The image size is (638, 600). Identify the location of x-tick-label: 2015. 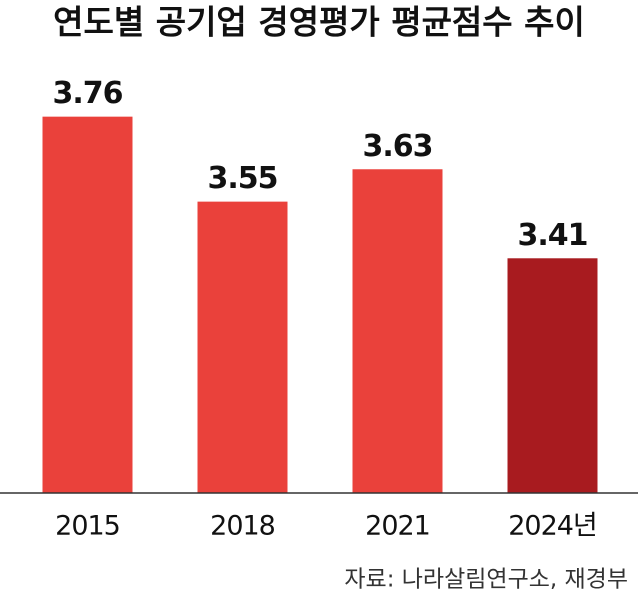
(87, 526).